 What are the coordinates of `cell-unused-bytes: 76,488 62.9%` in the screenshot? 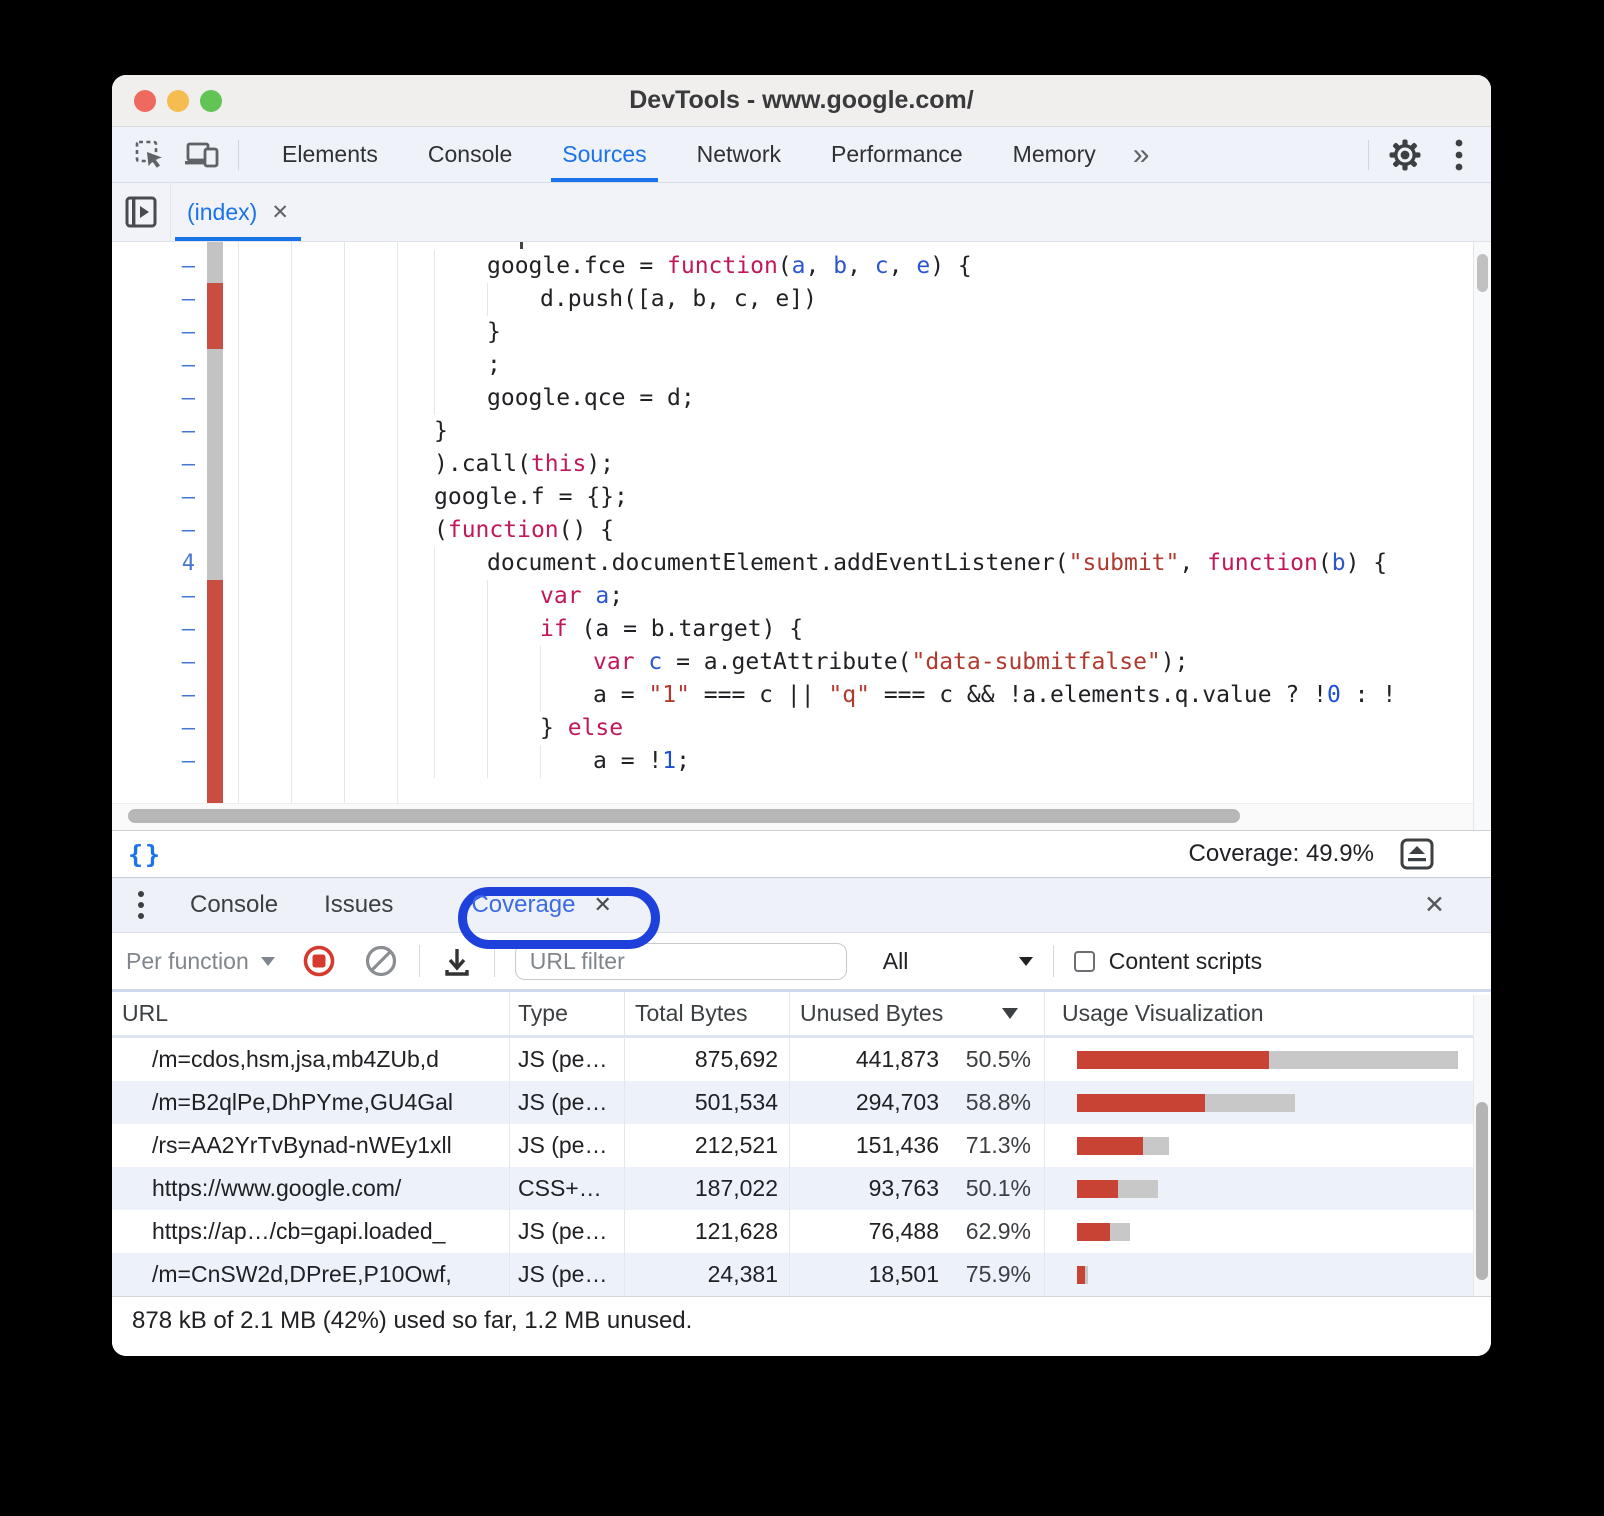 It's located at (917, 1231).